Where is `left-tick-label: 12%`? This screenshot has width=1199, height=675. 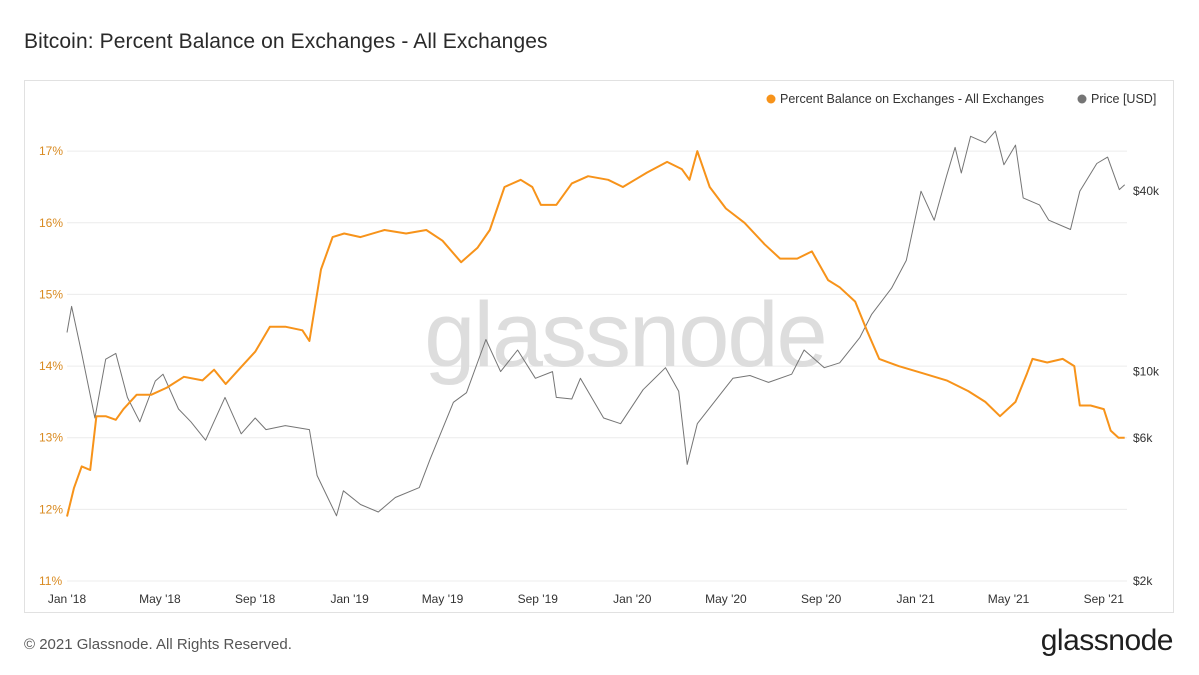
left-tick-label: 12% is located at coordinates (51, 509).